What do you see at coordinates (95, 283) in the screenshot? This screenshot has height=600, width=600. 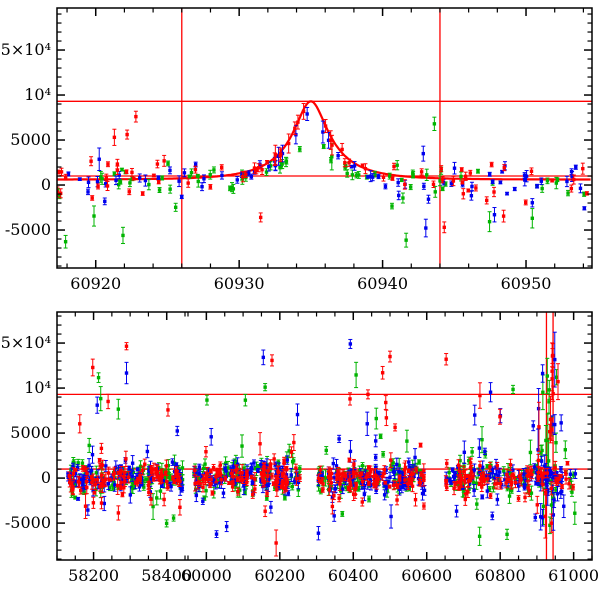 I see `svg-text: 60920` at bounding box center [95, 283].